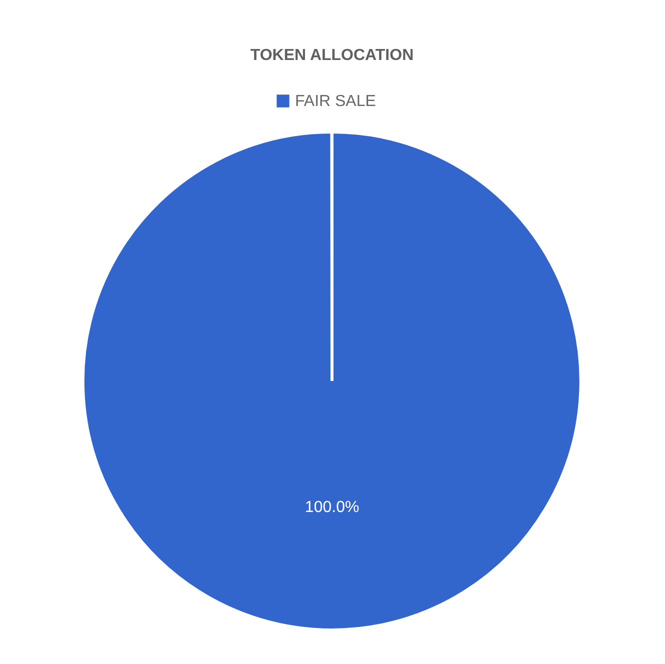  I want to click on data-label: 100.0%, so click(332, 507).